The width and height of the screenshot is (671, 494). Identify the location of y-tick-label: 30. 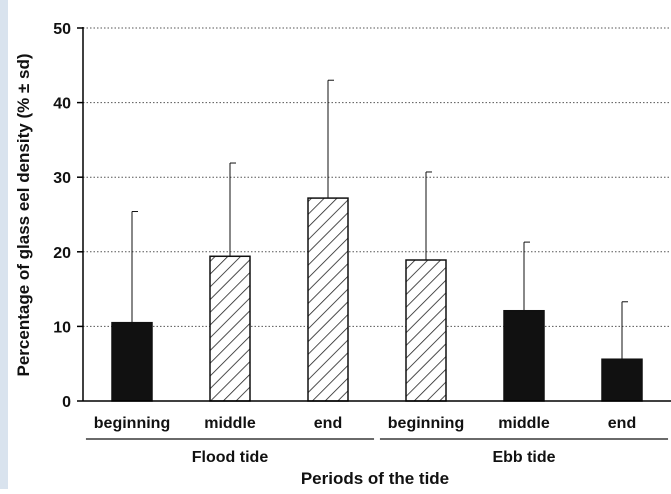
(62, 178).